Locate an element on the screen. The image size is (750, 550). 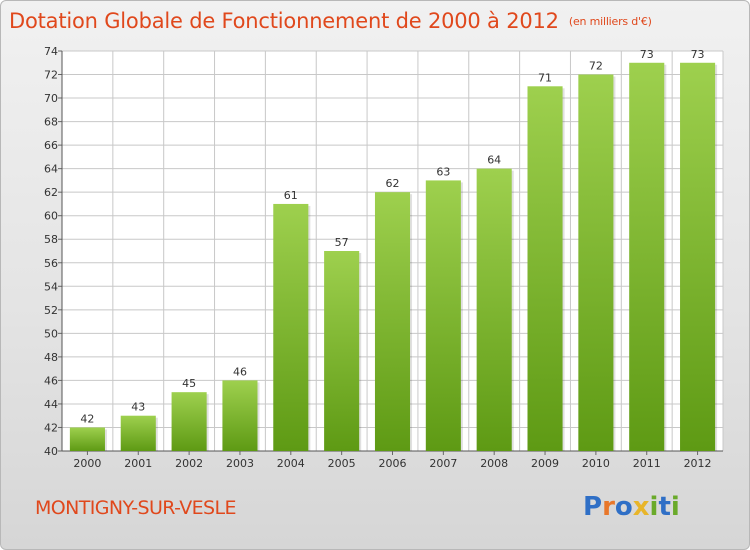
data-label: 42 is located at coordinates (87, 418).